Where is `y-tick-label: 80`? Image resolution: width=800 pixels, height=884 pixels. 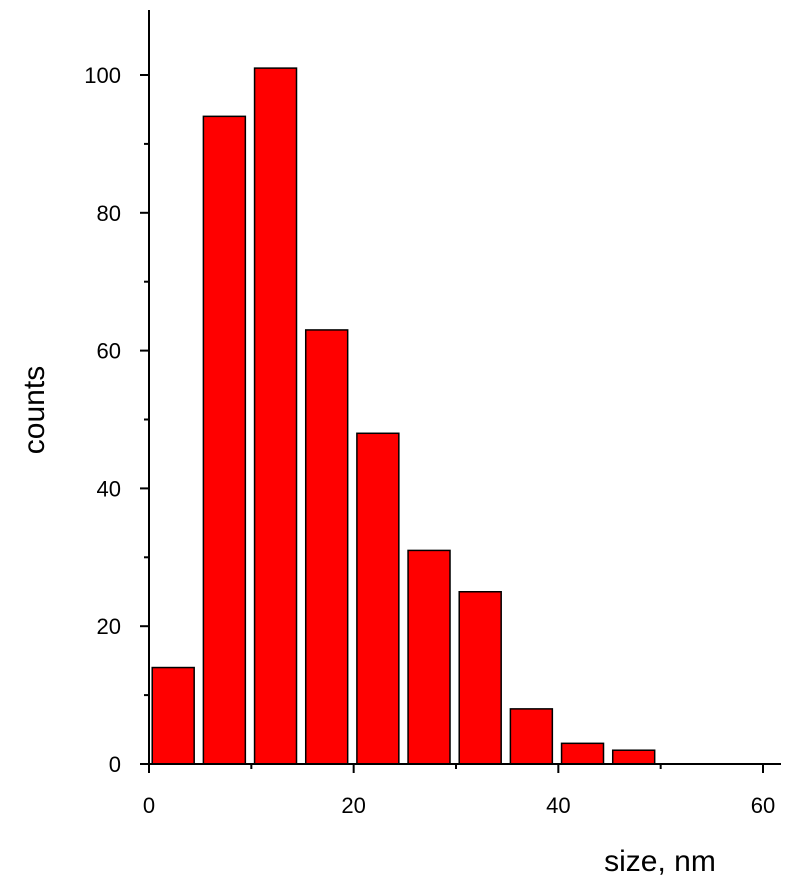 y-tick-label: 80 is located at coordinates (109, 213).